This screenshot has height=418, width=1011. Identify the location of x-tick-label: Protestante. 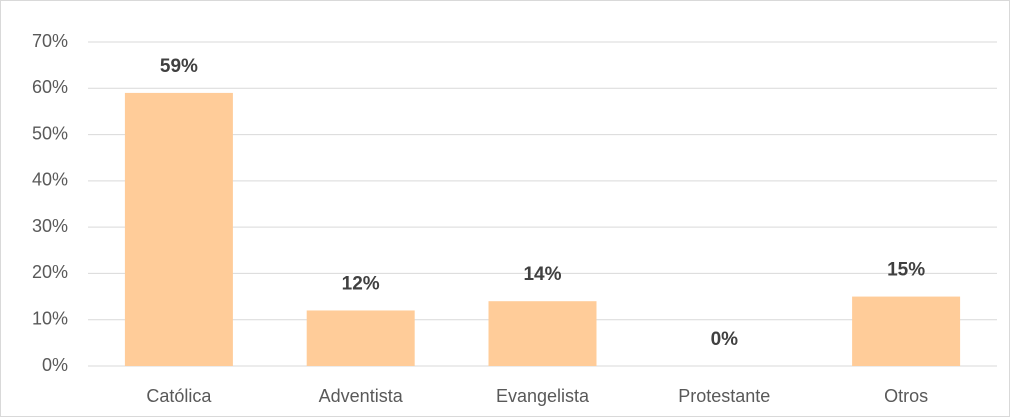
(724, 396).